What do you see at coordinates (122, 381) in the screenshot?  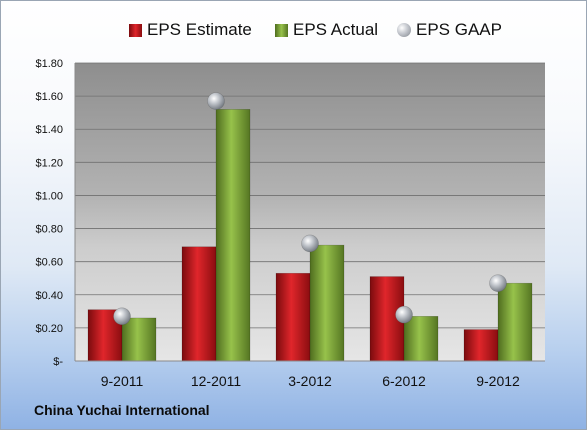 I see `x-tick-label: 9-2011` at bounding box center [122, 381].